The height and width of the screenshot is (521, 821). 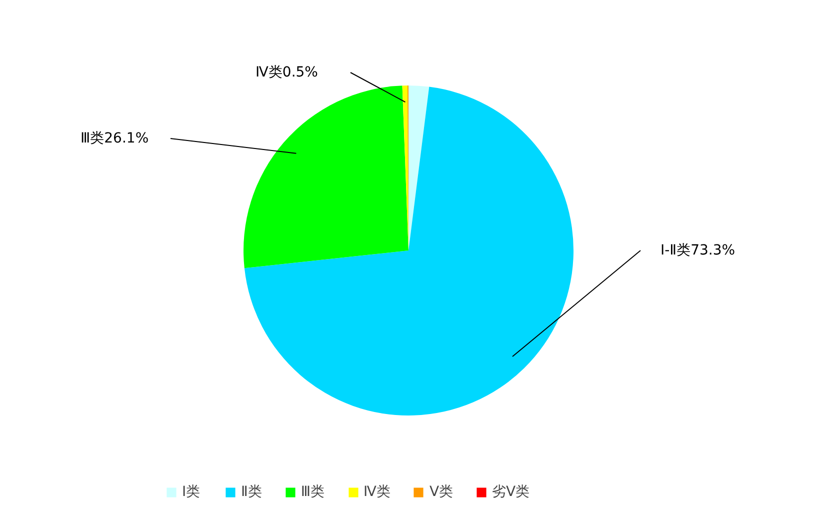 What do you see at coordinates (287, 72) in the screenshot?
I see `text: Ⅳ类0.5%` at bounding box center [287, 72].